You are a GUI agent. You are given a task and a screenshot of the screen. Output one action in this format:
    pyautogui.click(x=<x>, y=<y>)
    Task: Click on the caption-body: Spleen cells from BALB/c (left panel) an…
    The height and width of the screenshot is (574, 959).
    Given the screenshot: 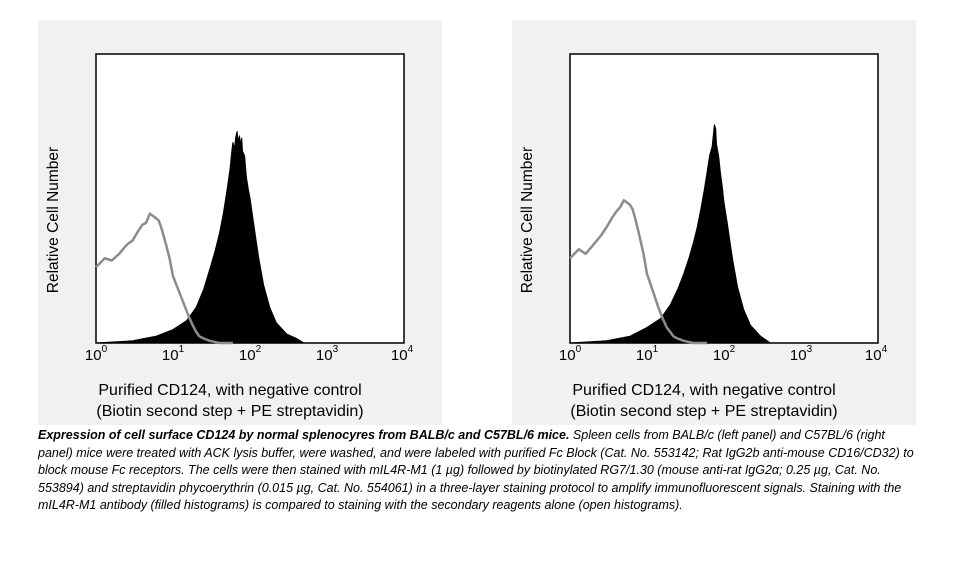 What is the action you would take?
    pyautogui.click(x=476, y=470)
    